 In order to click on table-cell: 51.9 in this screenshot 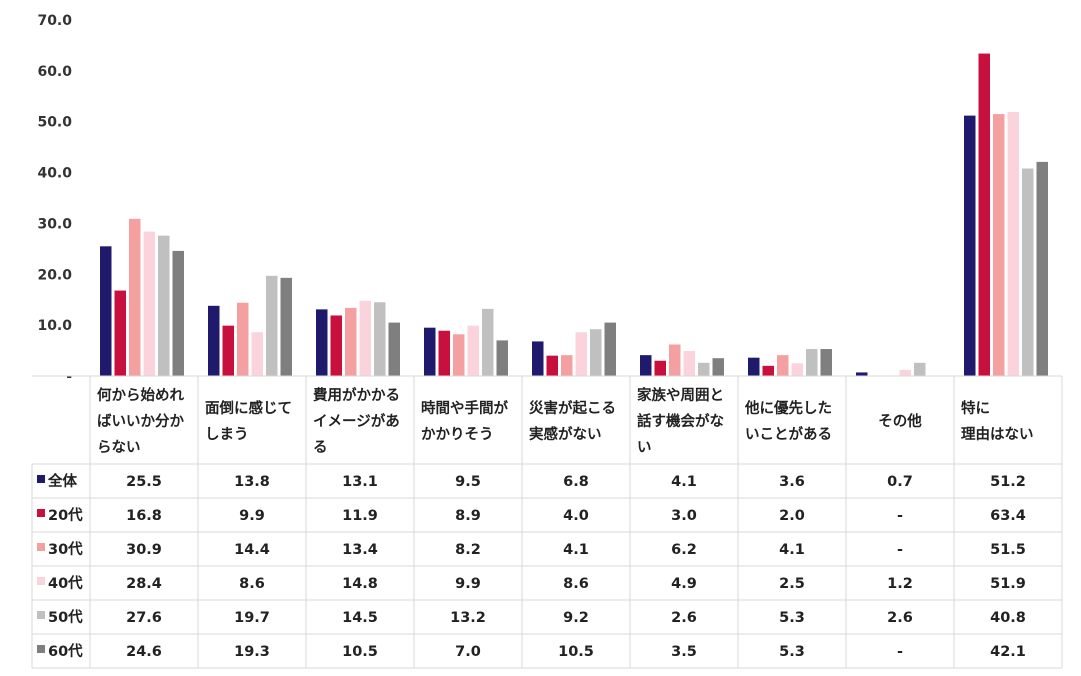, I will do `click(1008, 584)`.